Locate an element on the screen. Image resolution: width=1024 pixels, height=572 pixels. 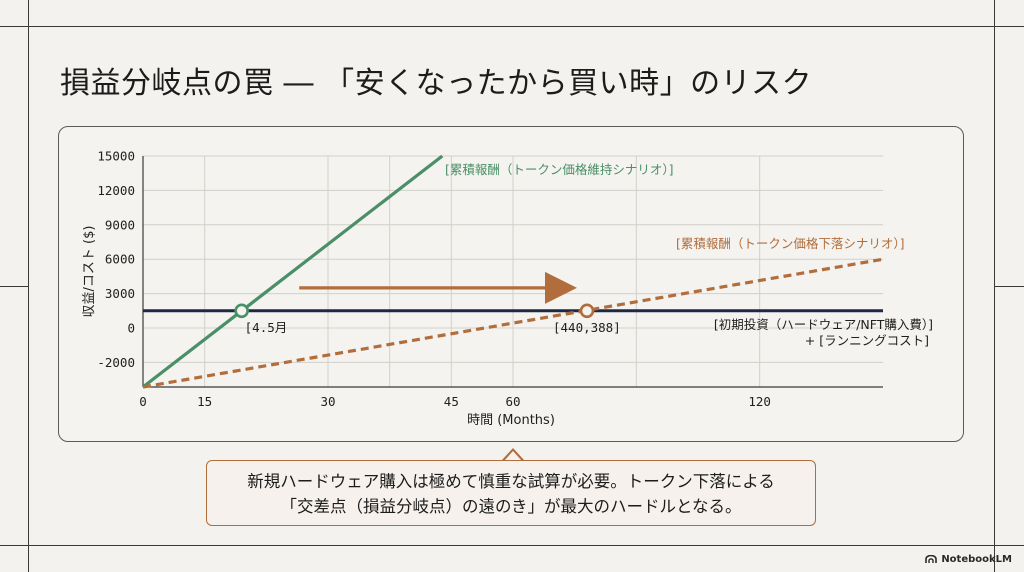
frame-left-tick is located at coordinates (14, 286).